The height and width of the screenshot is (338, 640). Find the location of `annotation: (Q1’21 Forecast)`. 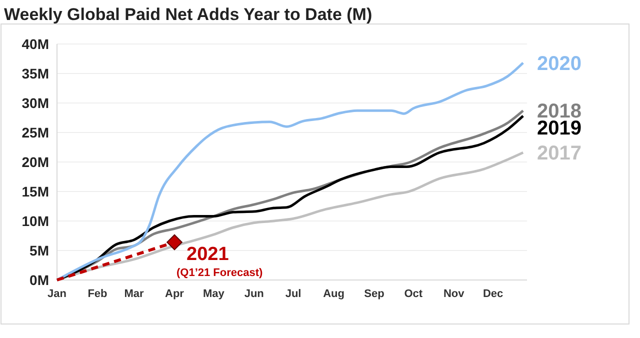

annotation: (Q1’21 Forecast) is located at coordinates (220, 273).